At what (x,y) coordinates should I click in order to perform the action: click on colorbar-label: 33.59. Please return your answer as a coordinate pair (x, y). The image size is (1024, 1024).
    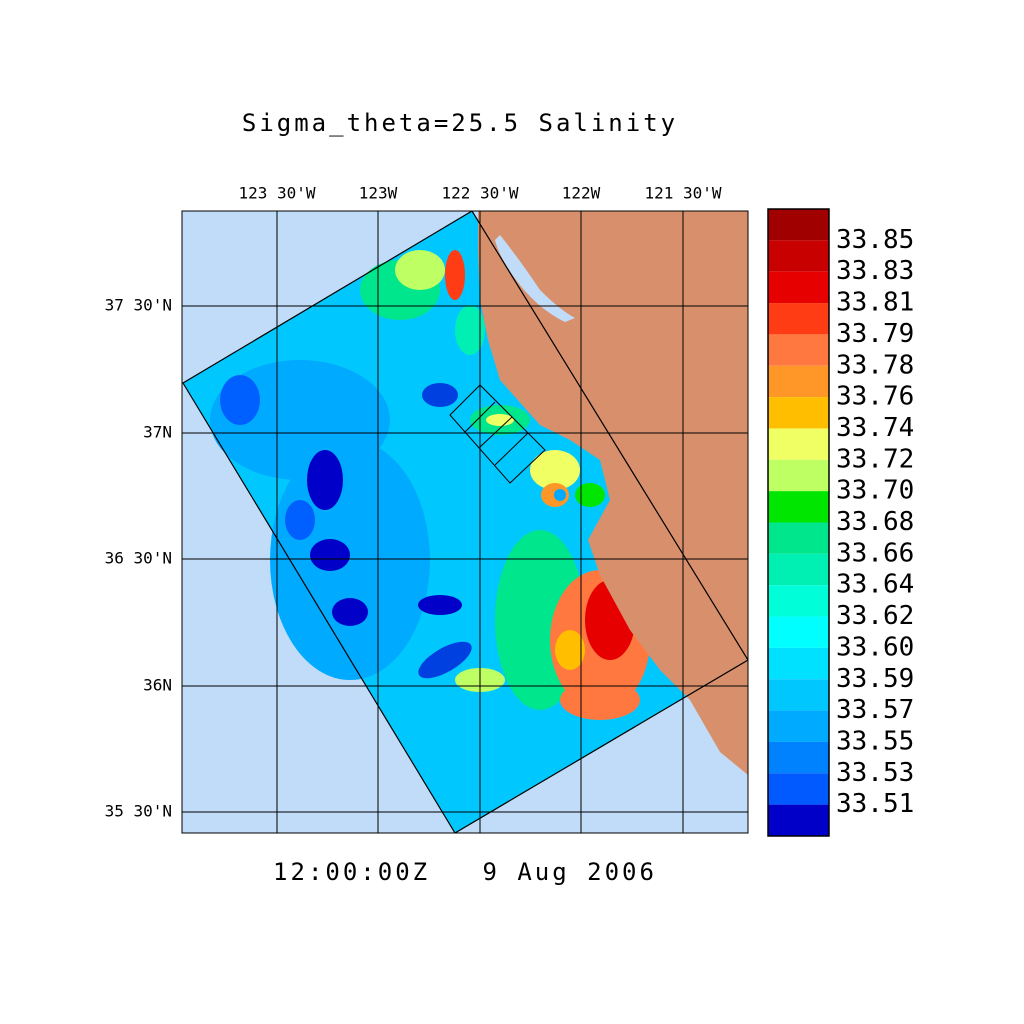
    Looking at the image, I should click on (875, 679).